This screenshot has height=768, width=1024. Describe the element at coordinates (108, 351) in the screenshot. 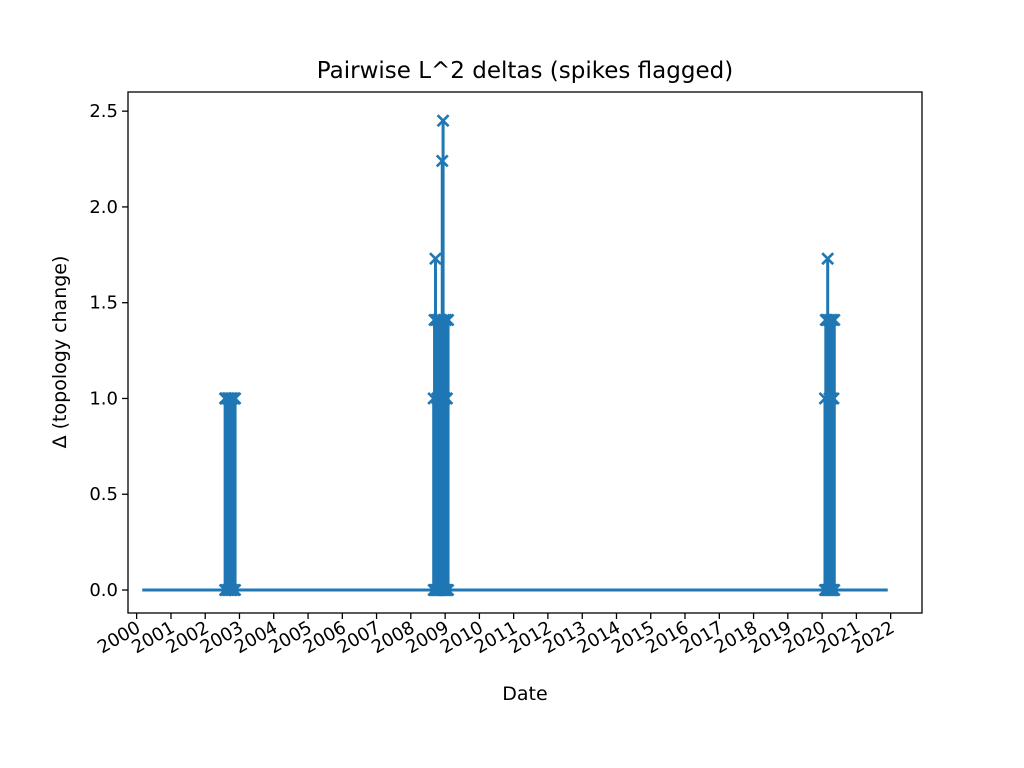

I see `y-axis: 0.0 0.5 1.0 1.5 2.0 2.5` at that location.